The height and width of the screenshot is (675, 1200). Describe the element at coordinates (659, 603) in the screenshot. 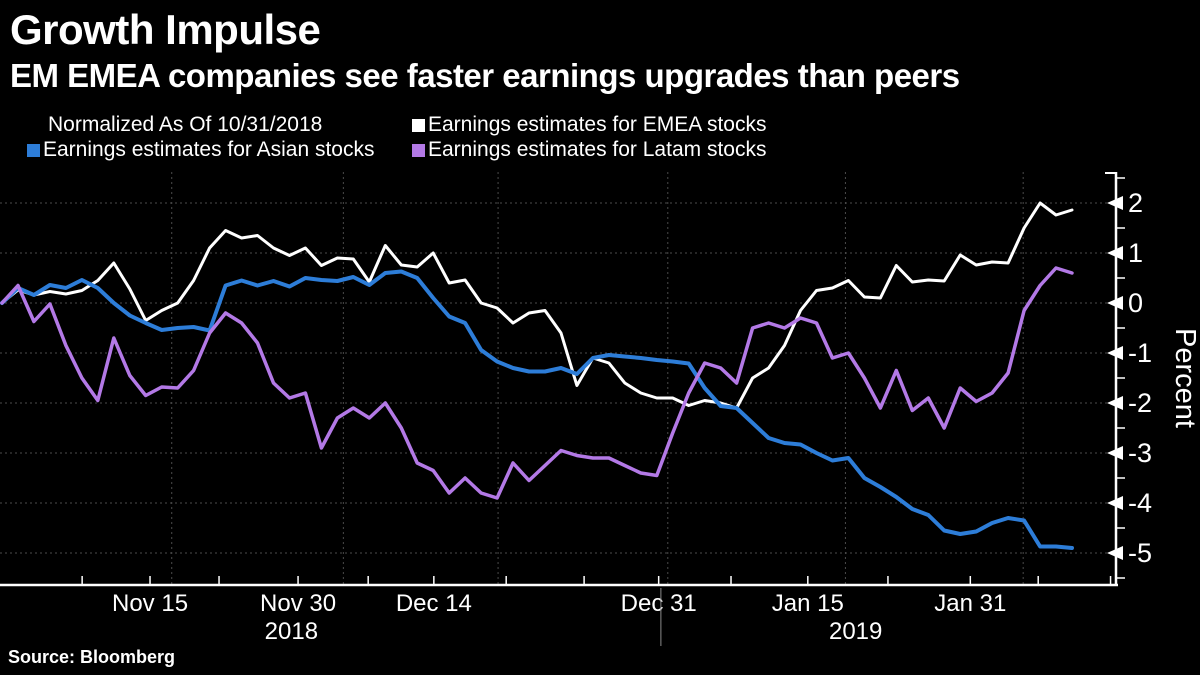

I see `x-tick-label: Dec 31` at that location.